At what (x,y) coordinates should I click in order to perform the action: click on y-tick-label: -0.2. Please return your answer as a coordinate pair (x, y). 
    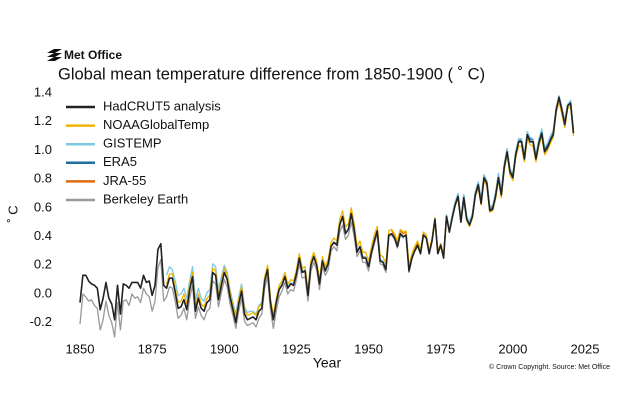
    Looking at the image, I should click on (41, 321).